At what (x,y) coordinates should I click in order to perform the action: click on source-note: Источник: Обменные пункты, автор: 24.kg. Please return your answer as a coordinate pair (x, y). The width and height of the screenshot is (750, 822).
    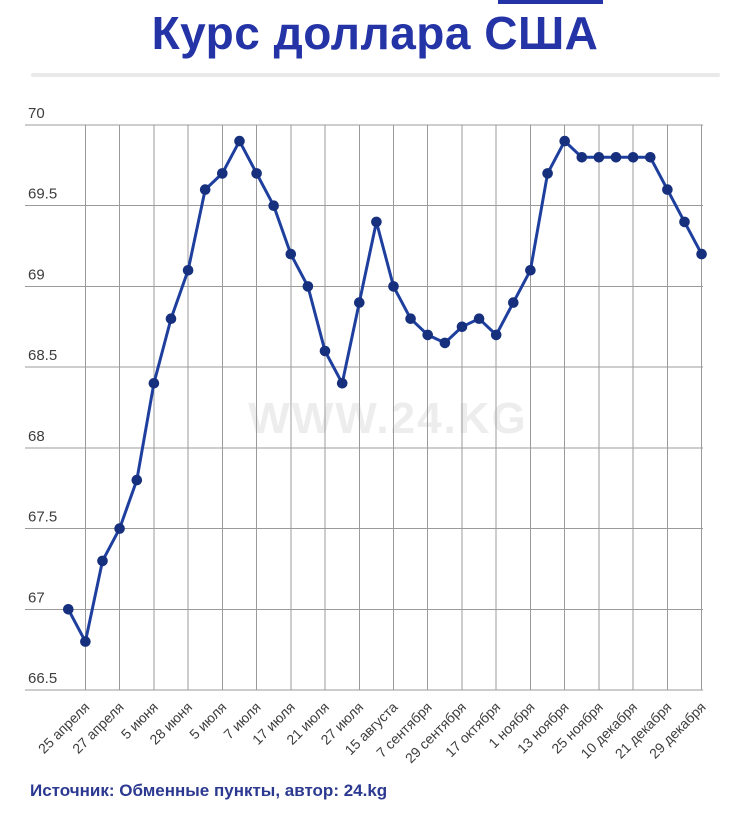
    Looking at the image, I should click on (209, 790).